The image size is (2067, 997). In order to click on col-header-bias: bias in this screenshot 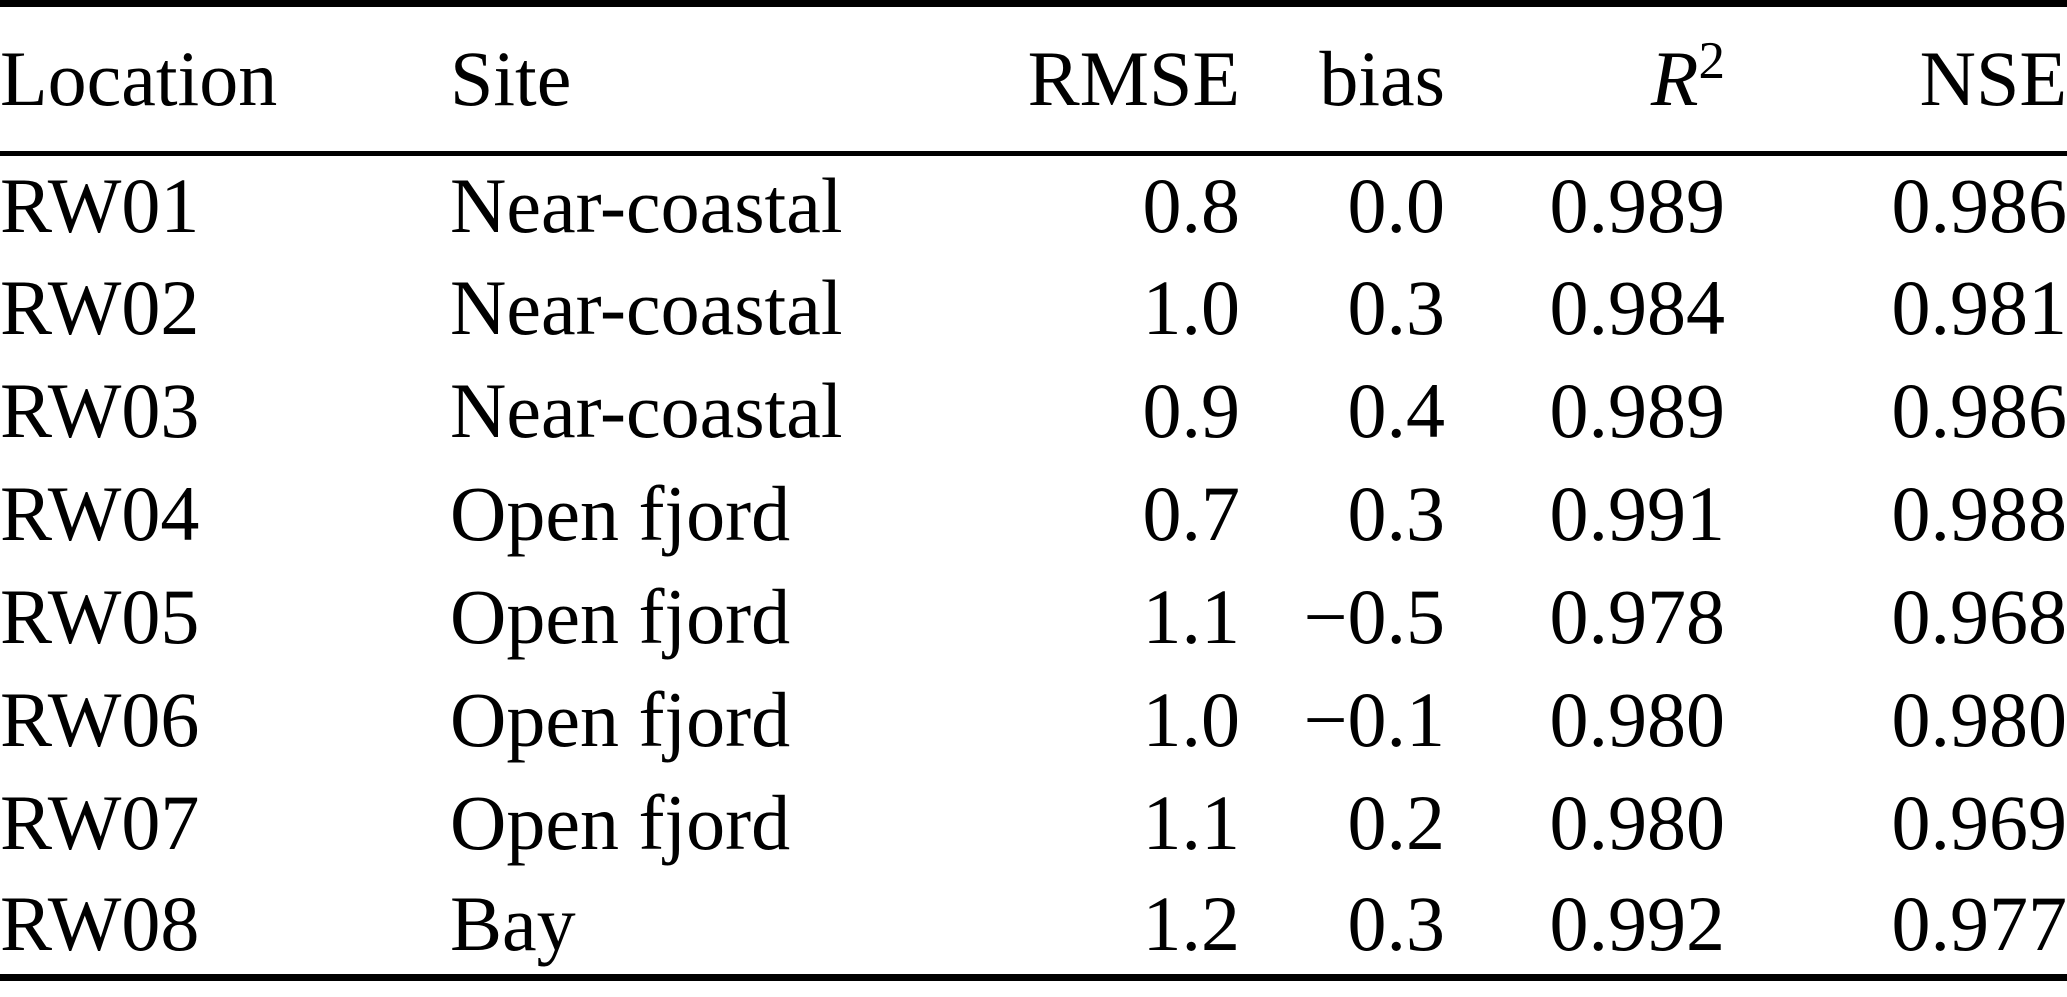, I will do `click(1342, 79)`.